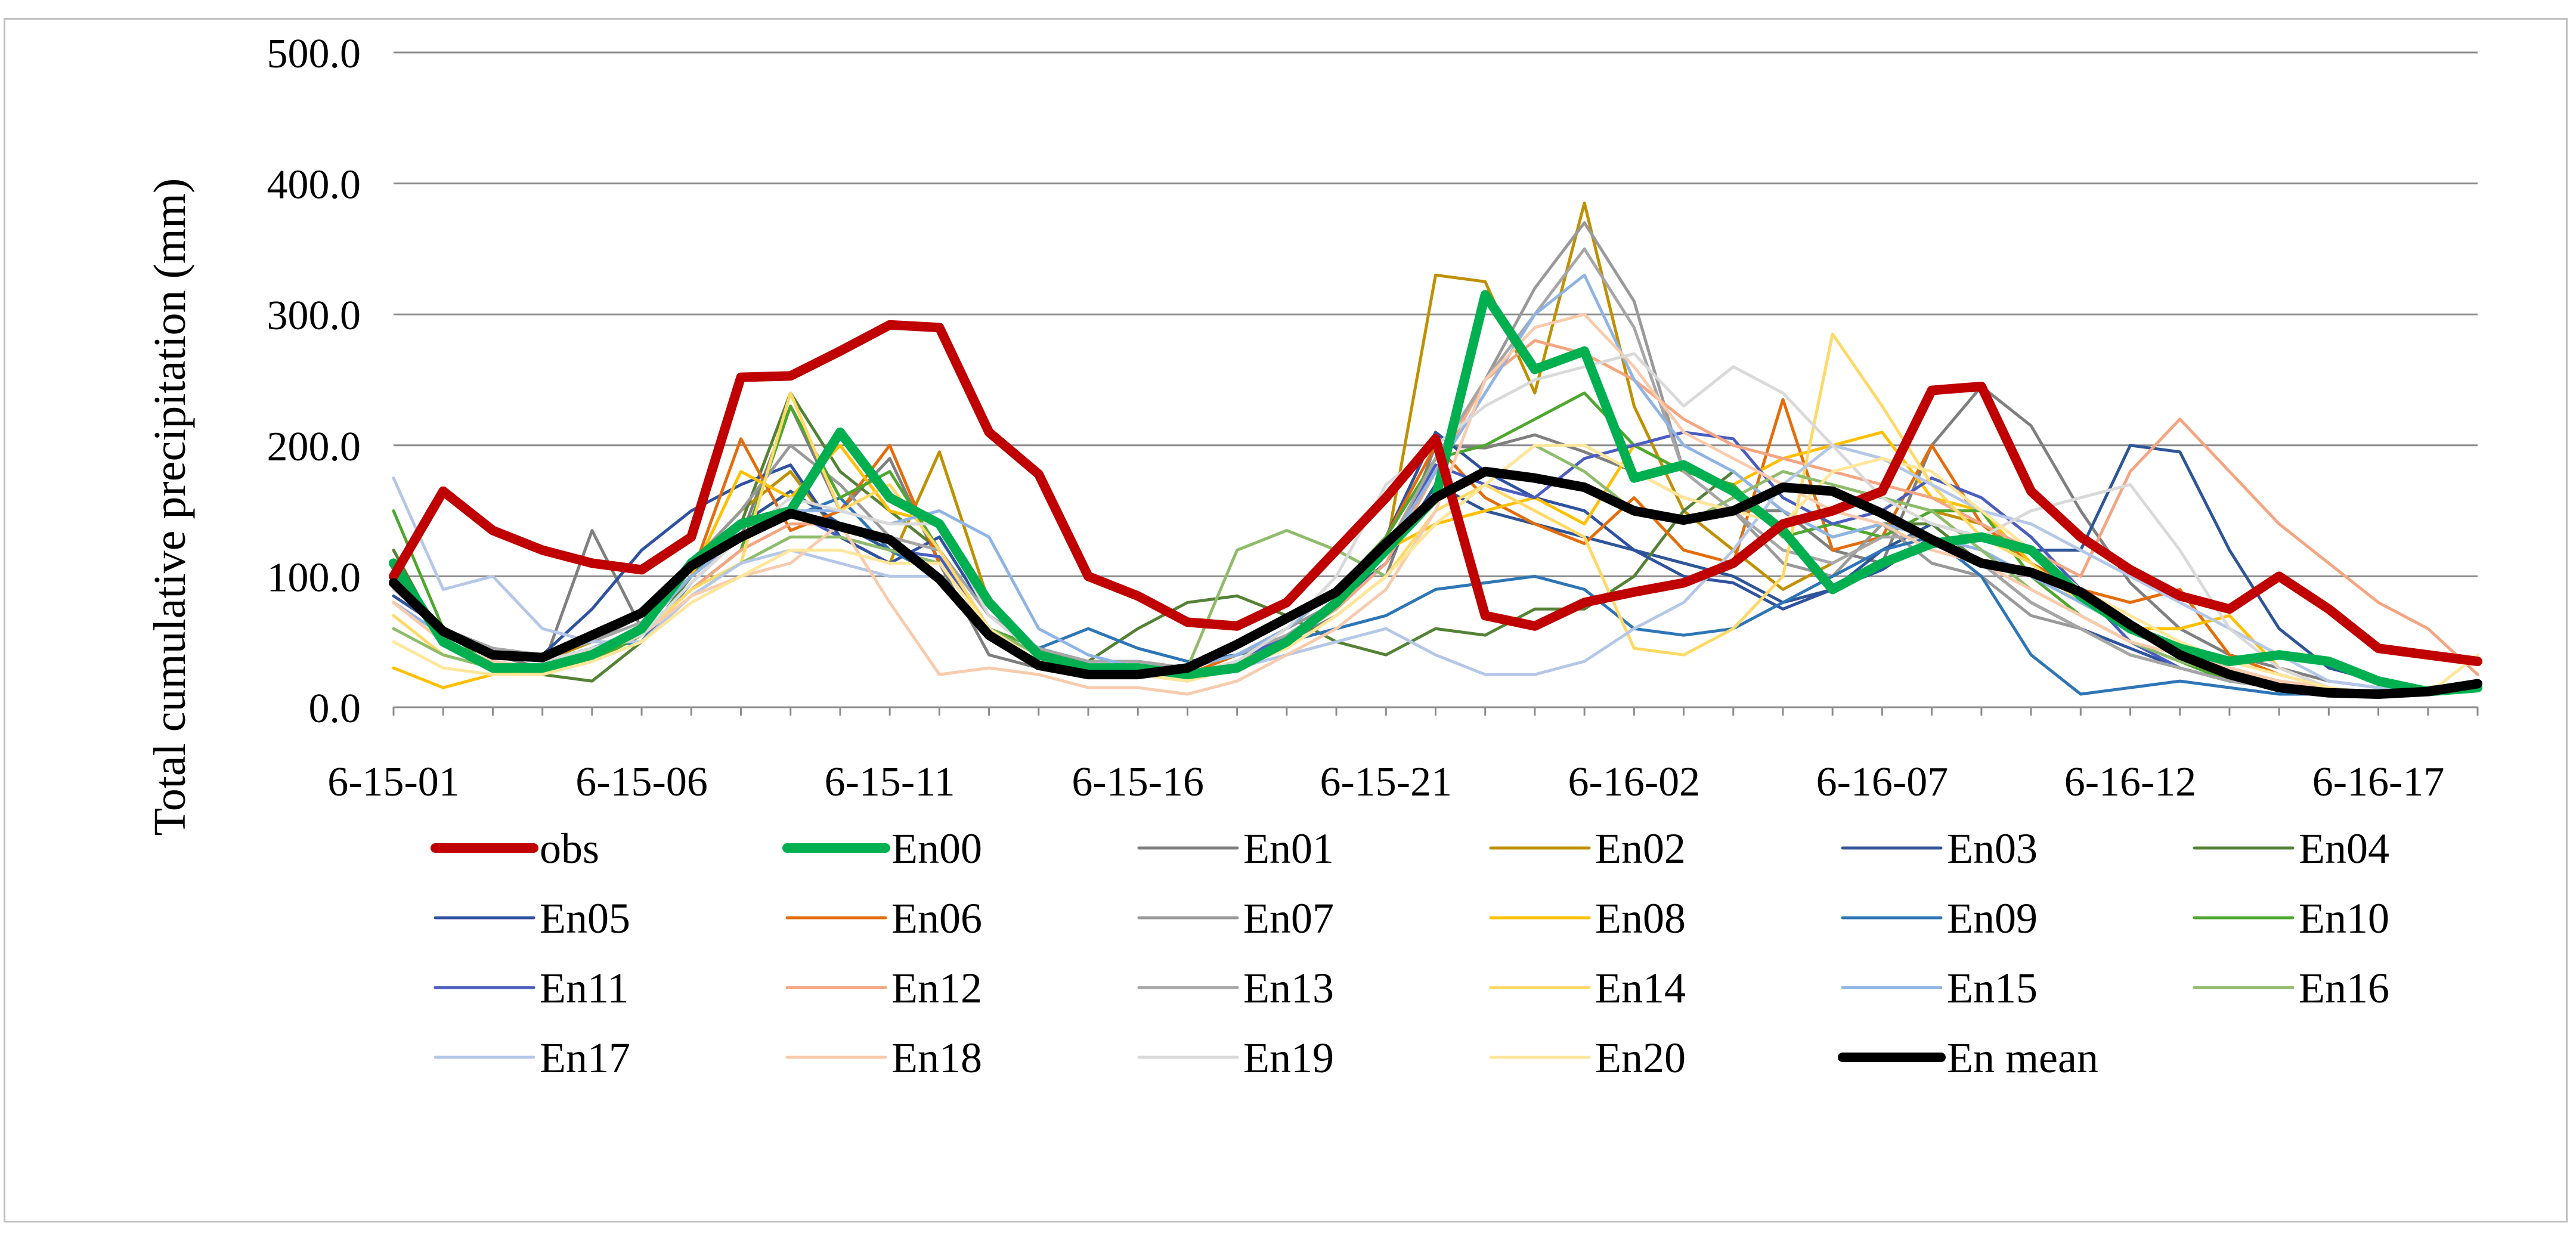 The image size is (2576, 1238). I want to click on y-tick-label: 0.0, so click(335, 709).